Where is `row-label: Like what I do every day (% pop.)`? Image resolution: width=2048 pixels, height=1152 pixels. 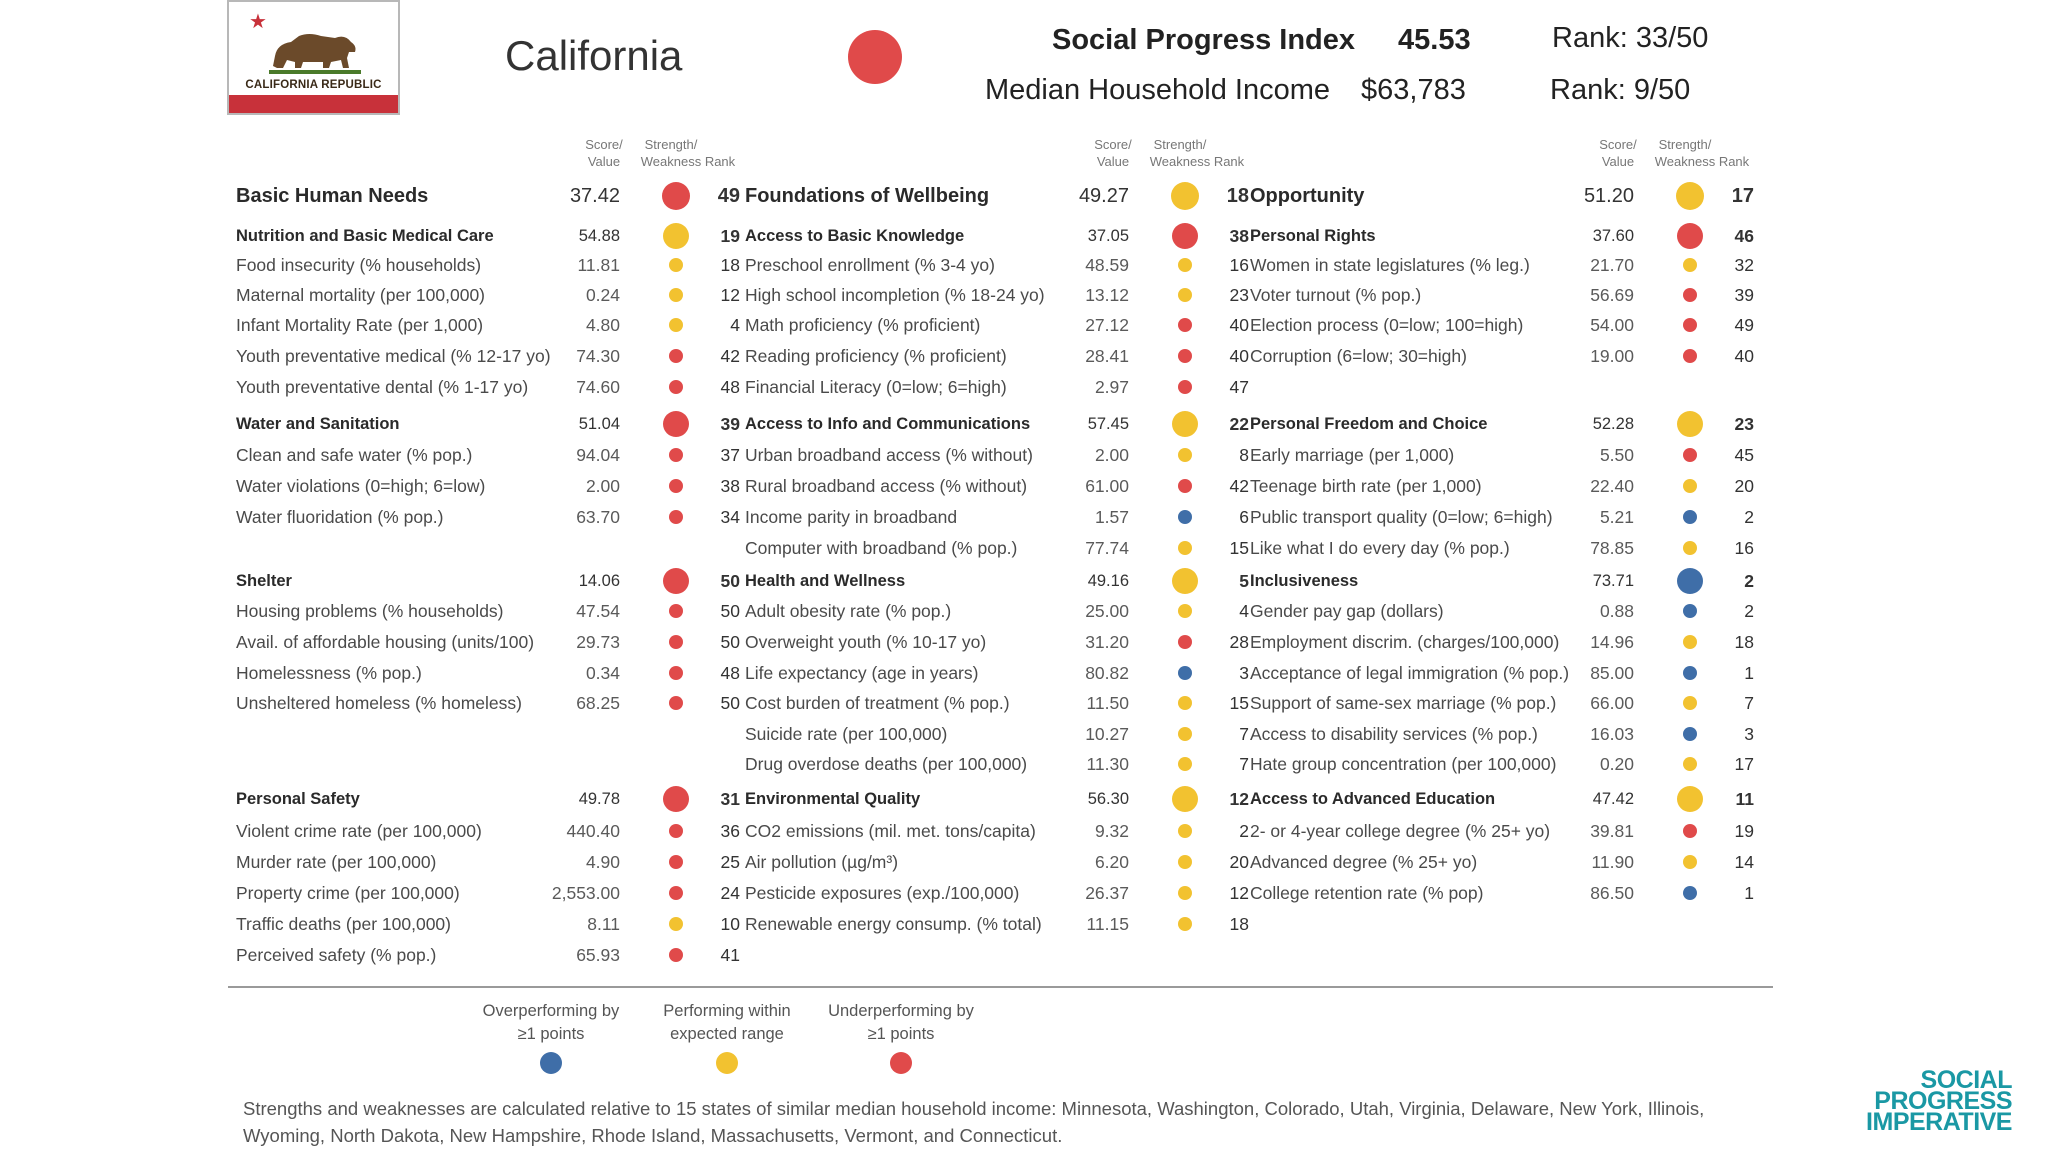 row-label: Like what I do every day (% pop.) is located at coordinates (1380, 548).